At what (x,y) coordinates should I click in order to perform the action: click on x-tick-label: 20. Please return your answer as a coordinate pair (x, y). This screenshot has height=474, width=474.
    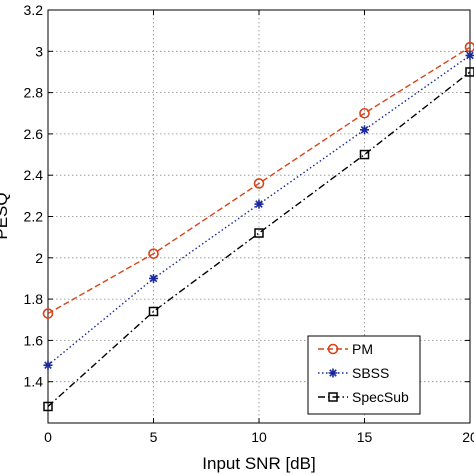
    Looking at the image, I should click on (468, 437).